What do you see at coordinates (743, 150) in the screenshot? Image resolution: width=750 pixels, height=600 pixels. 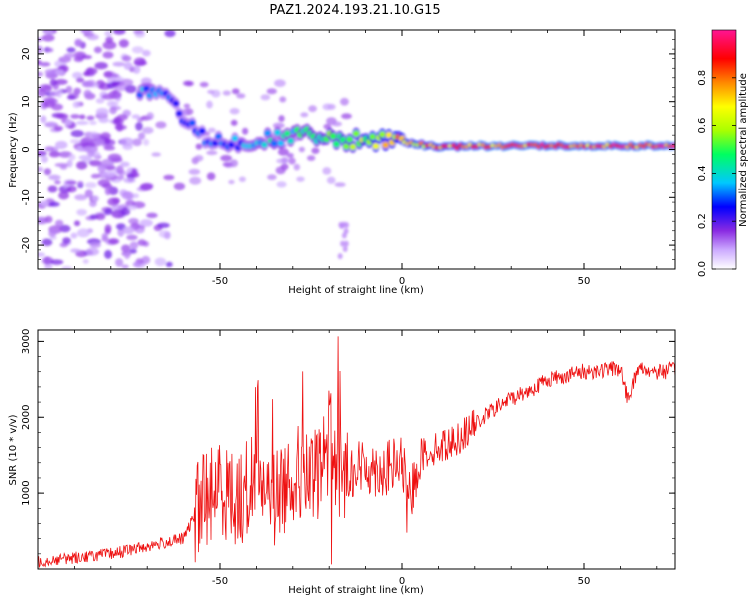 I see `colorbar-label: Normalized spectral amplitude` at bounding box center [743, 150].